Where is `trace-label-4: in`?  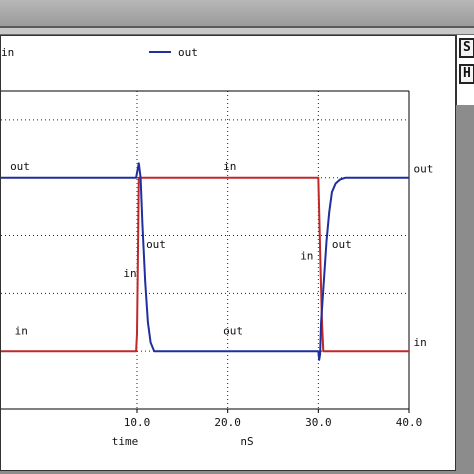 trace-label-4: in is located at coordinates (129, 273).